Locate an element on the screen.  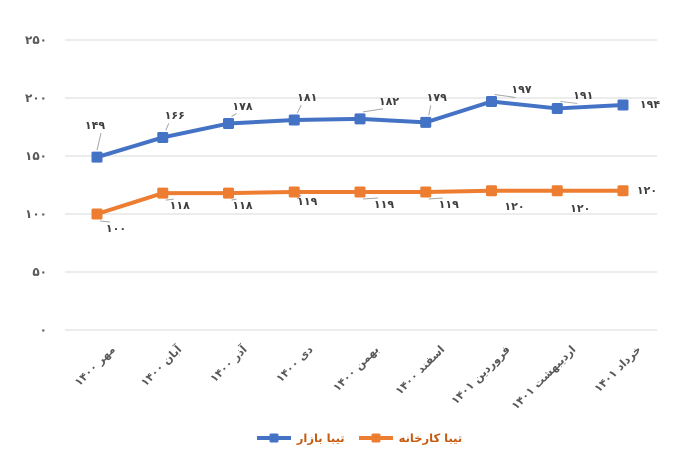
y-axis-tick-label: ۰ is located at coordinates (43, 330).